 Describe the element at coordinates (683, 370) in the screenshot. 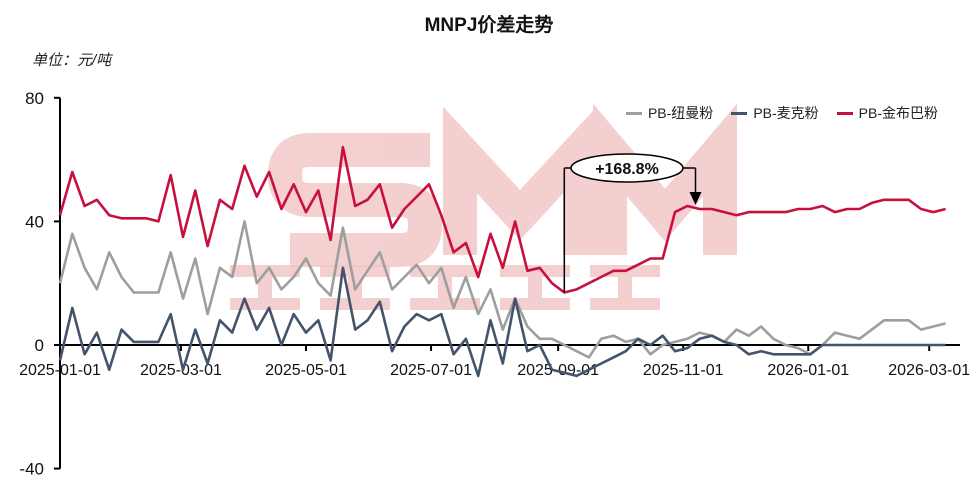

I see `x-tick-label: 2025-11-01` at that location.